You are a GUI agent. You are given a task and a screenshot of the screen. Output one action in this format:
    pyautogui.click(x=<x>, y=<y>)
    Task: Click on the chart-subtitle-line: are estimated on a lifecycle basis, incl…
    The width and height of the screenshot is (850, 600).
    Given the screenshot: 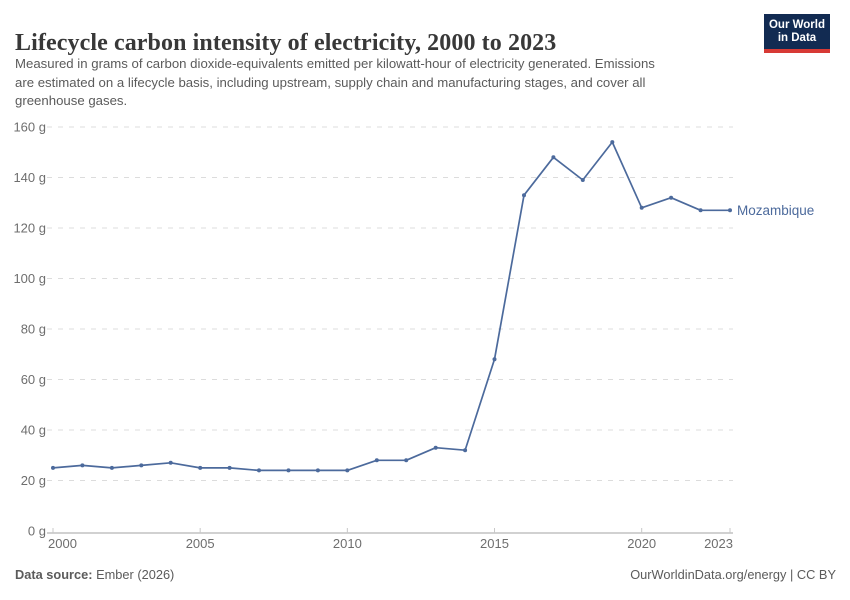 What is the action you would take?
    pyautogui.click(x=330, y=82)
    